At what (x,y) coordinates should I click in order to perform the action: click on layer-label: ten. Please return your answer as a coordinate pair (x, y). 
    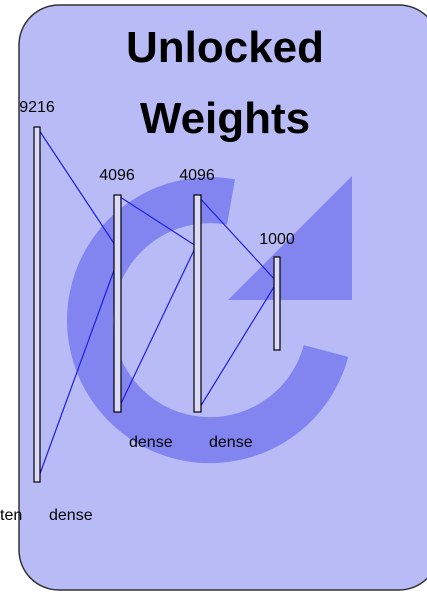
    Looking at the image, I should click on (11, 515).